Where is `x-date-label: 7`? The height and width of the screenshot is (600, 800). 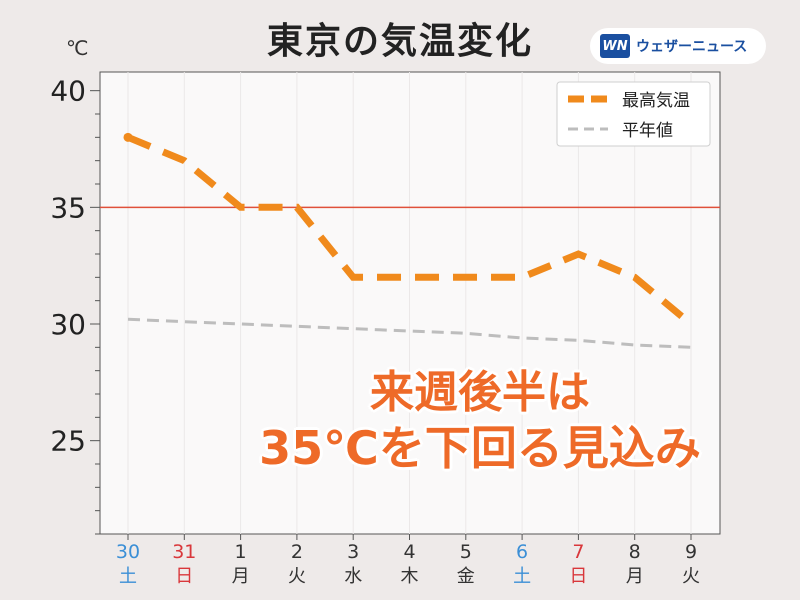
x-date-label: 7 is located at coordinates (578, 552).